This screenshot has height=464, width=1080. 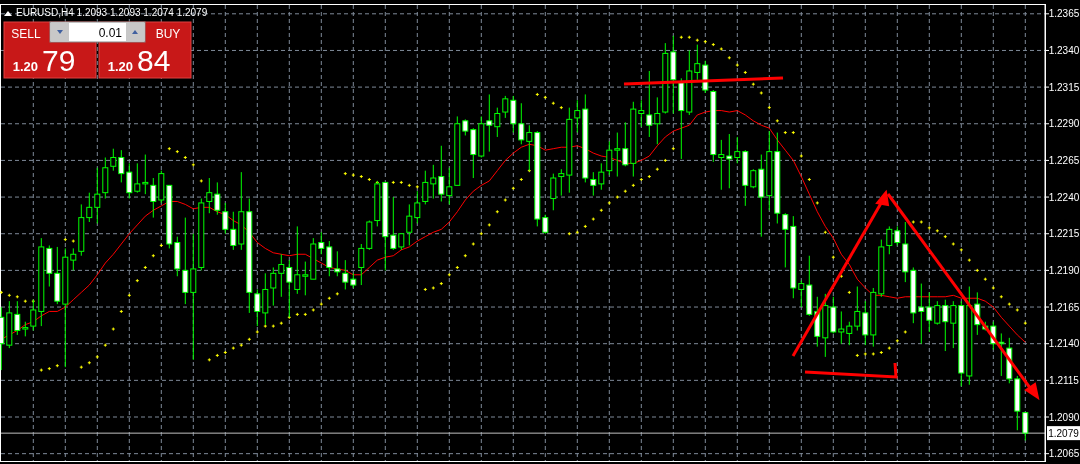 I want to click on y-tick-label: 1.2090, so click(x=1064, y=417).